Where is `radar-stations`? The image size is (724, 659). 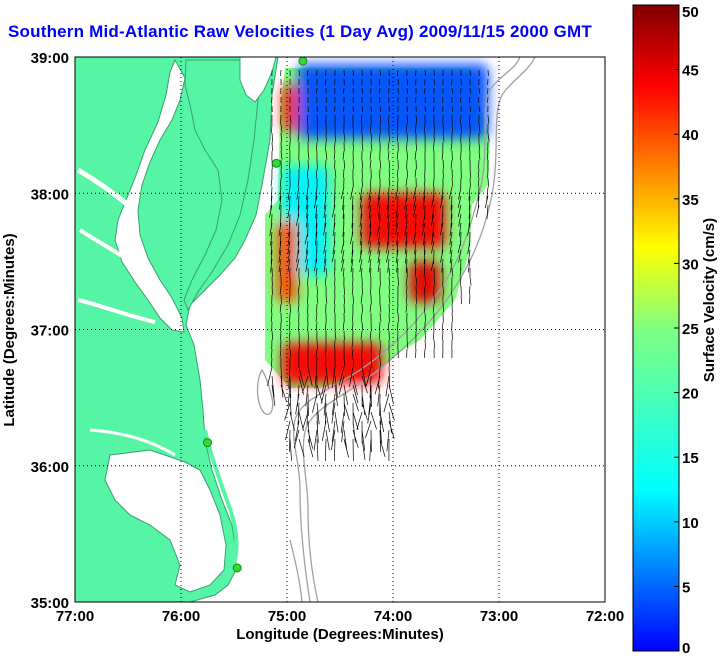 radar-stations is located at coordinates (255, 315).